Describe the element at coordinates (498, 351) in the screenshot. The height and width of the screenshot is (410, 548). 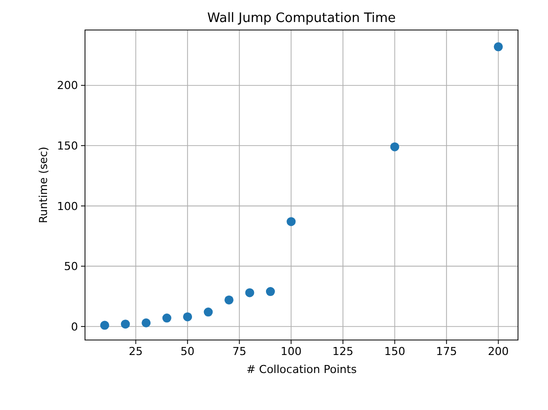
I see `x-tick-label: 200` at that location.